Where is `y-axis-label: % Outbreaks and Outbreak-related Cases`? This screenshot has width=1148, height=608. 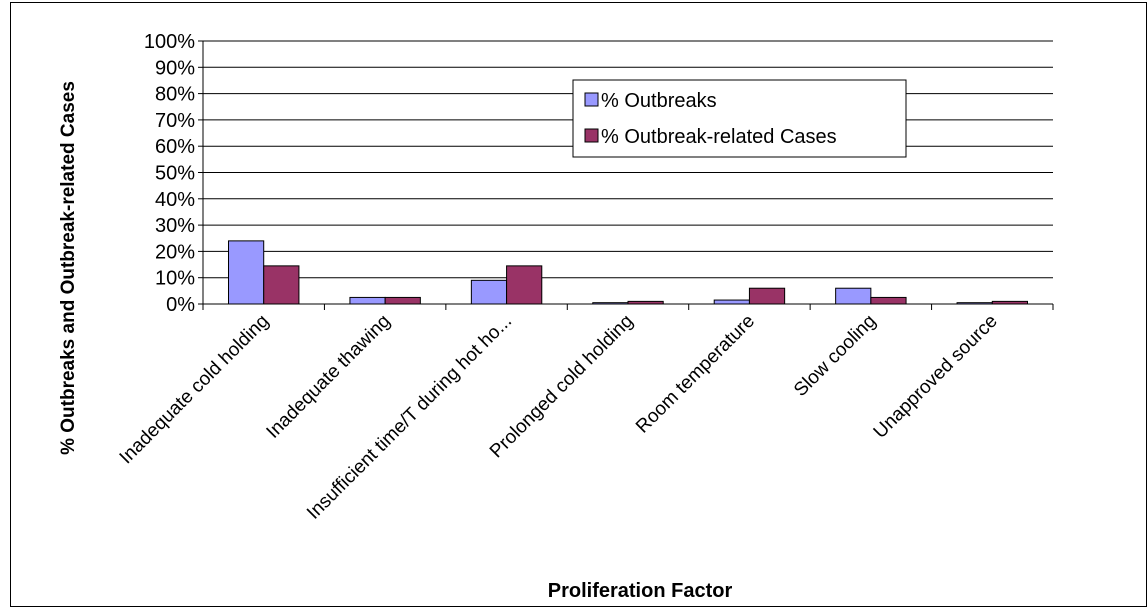
y-axis-label: % Outbreaks and Outbreak-related Cases is located at coordinates (68, 268).